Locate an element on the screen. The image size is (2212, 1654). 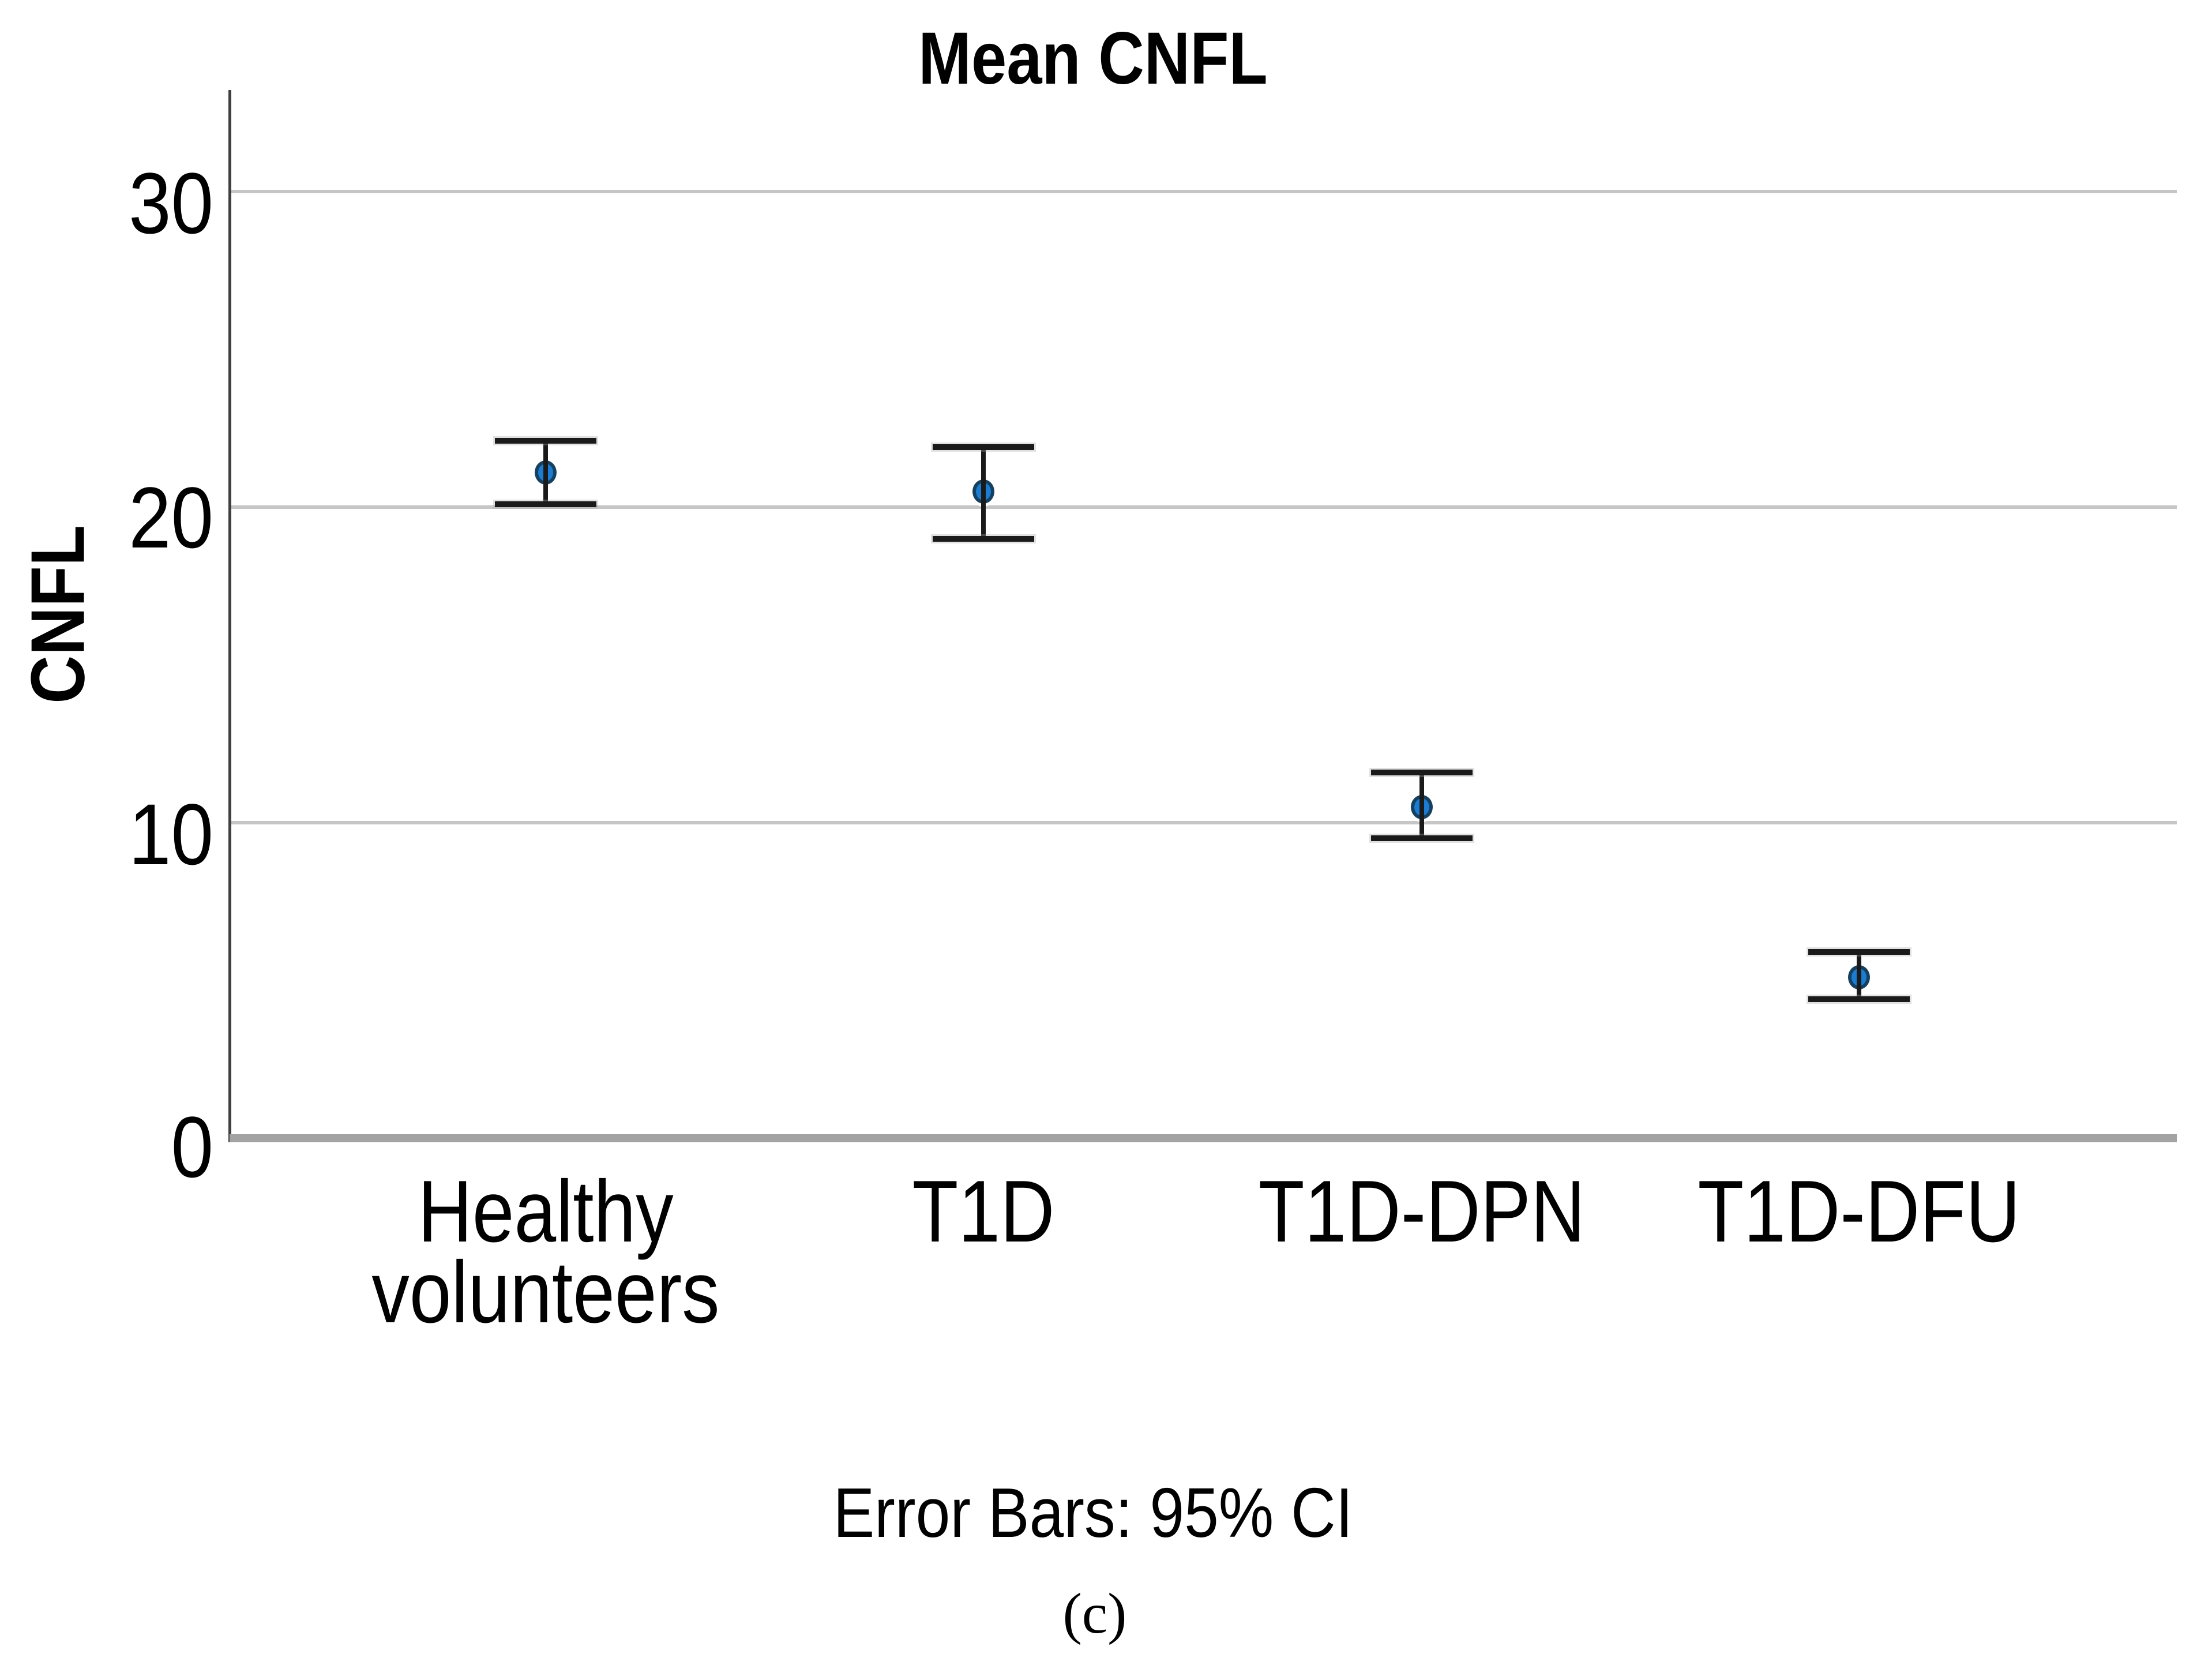
y-tick-label-10: 10 is located at coordinates (171, 834).